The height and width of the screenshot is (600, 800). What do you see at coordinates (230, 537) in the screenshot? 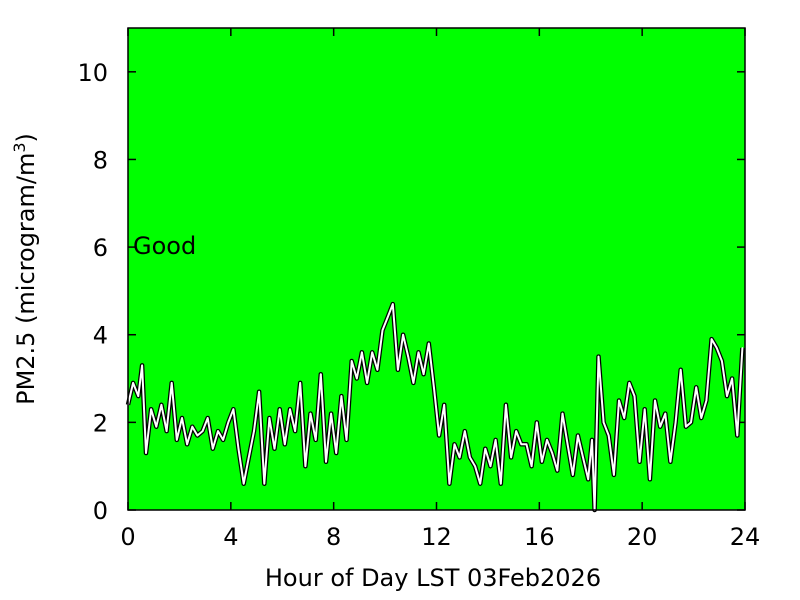
I see `x-tick-label-4: 4` at bounding box center [230, 537].